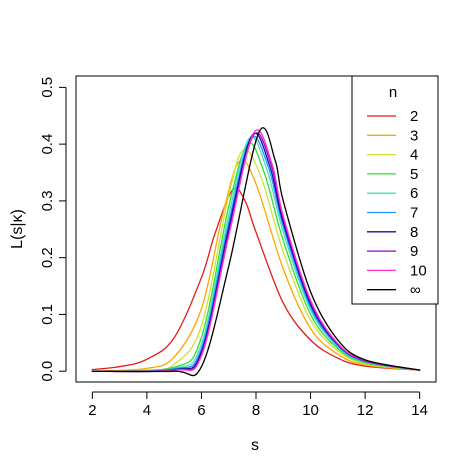 This screenshot has height=474, width=474. Describe the element at coordinates (414, 155) in the screenshot. I see `legend-label-3: 4` at that location.